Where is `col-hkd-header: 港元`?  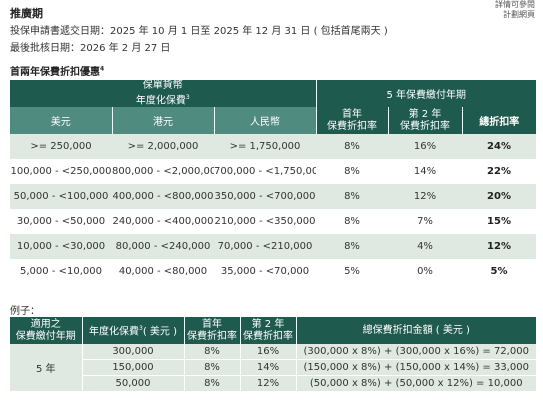
col-hkd-header: 港元 is located at coordinates (162, 121).